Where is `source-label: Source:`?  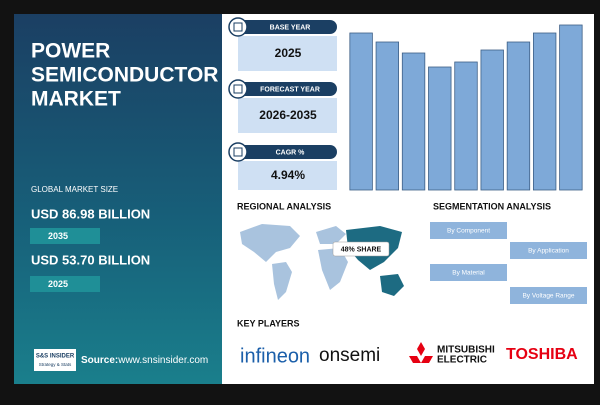
source-label: Source: is located at coordinates (99, 360).